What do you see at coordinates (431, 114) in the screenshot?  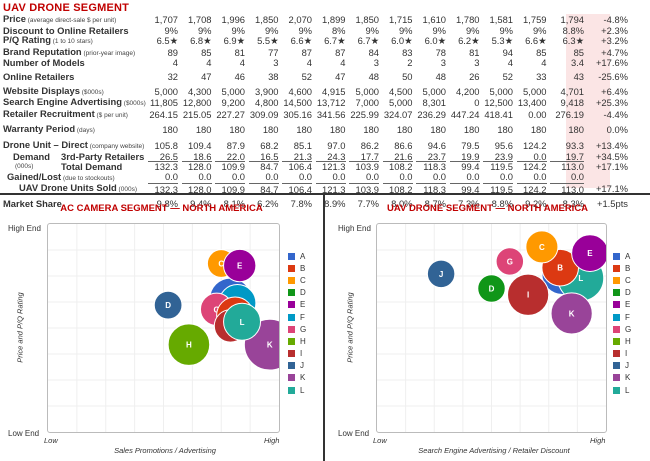 I see `table-cell: 236.29` at bounding box center [431, 114].